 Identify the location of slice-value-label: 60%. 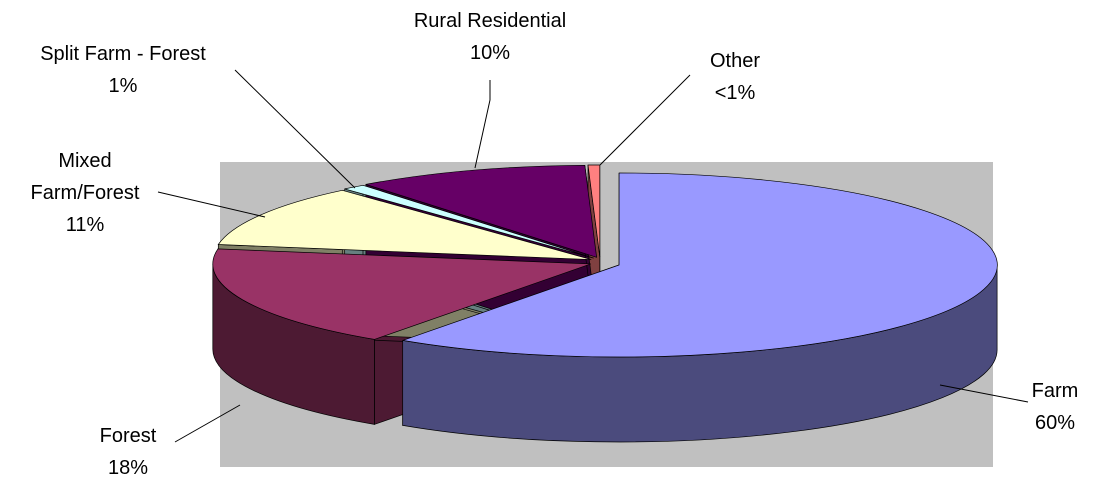
(1055, 423).